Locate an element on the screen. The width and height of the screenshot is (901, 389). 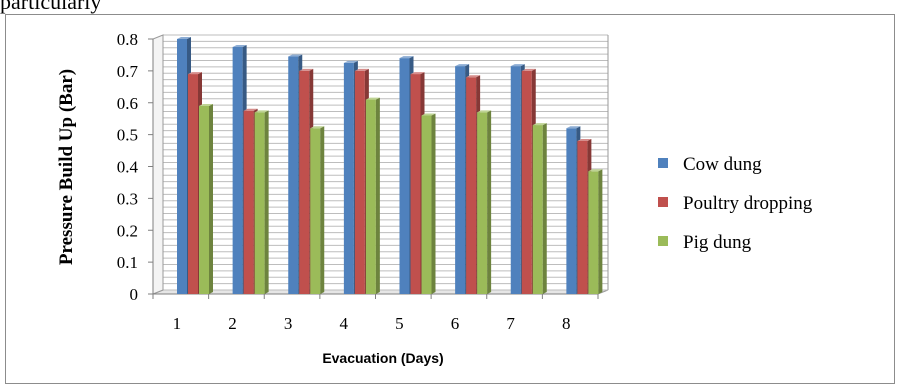
legend-item: Poultry dropping is located at coordinates (735, 203).